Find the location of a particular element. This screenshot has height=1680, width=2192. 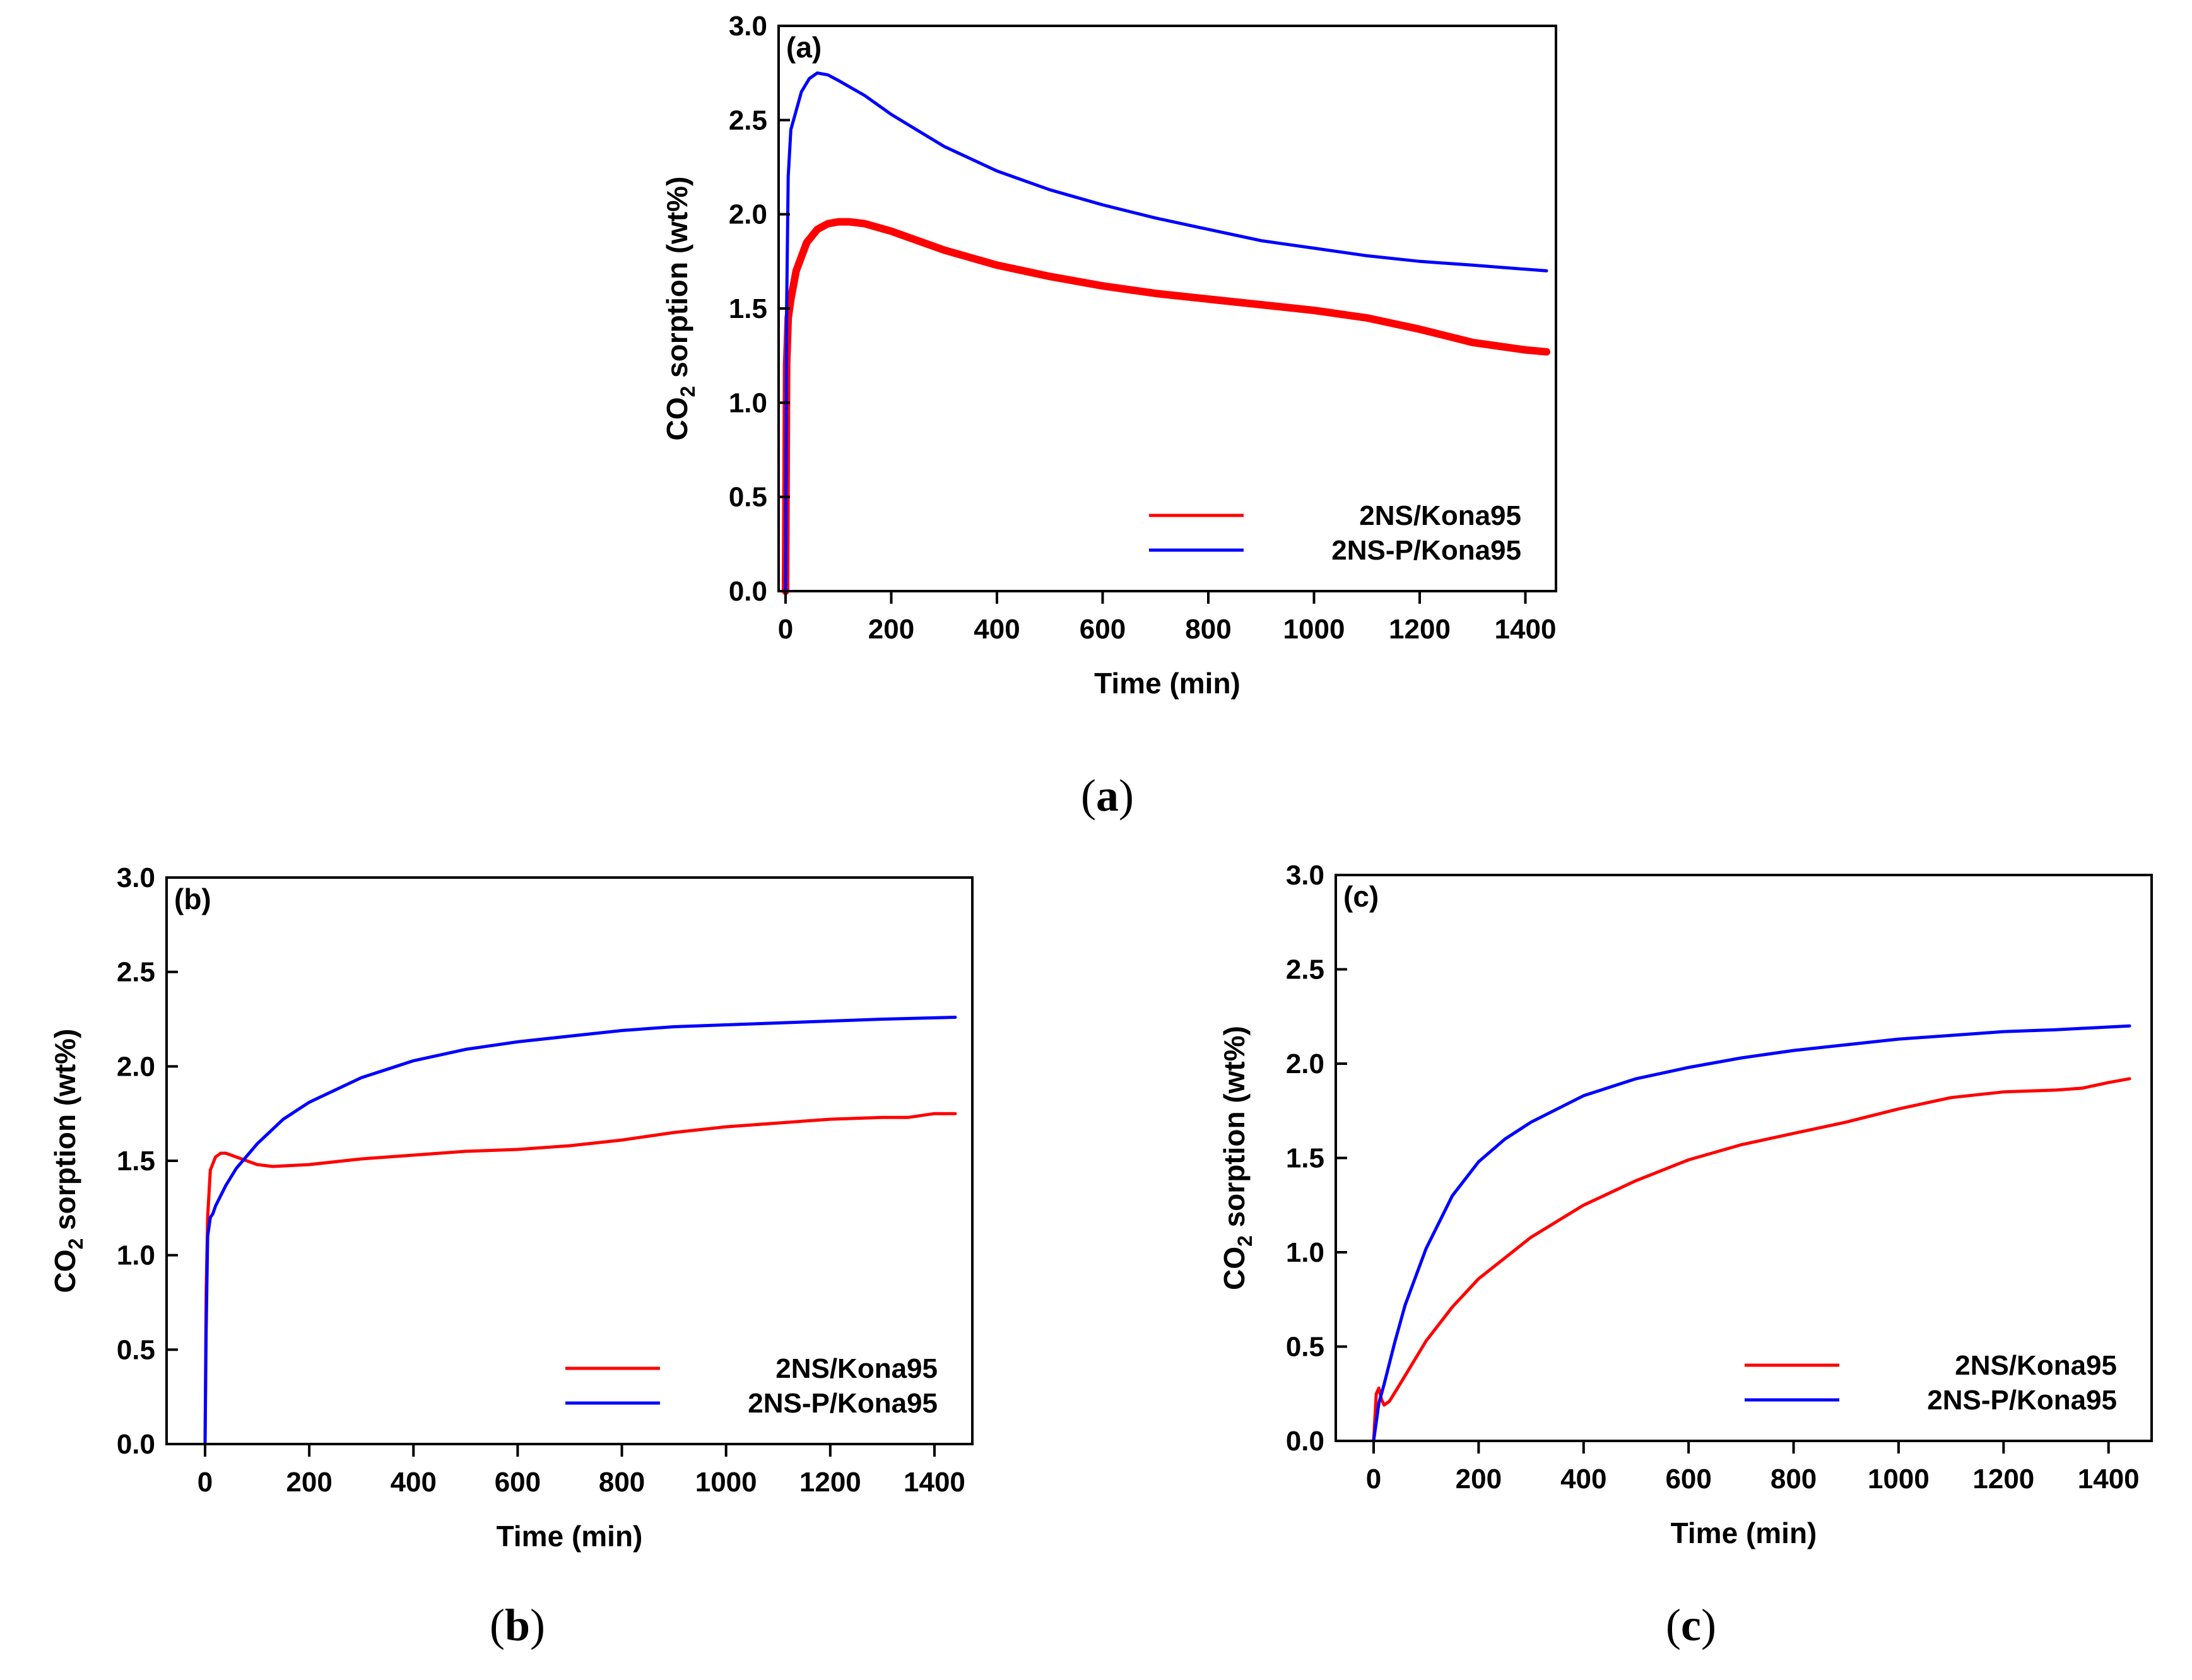

panel-tag: (c) is located at coordinates (1361, 896).